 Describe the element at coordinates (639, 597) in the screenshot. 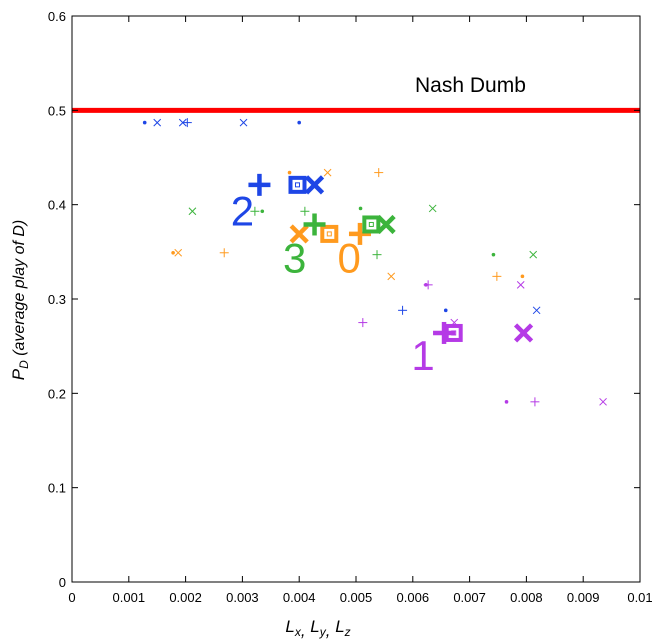

I see `x-tick-label: 0.01` at that location.